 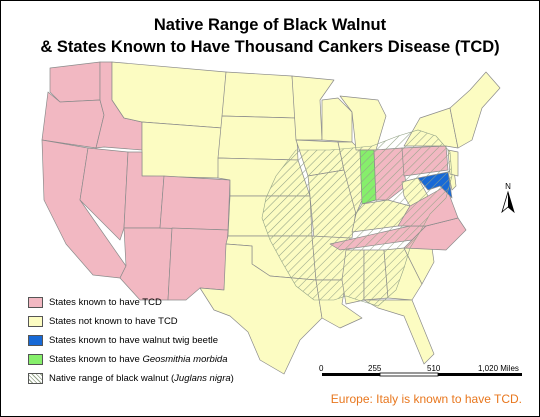 I want to click on scale-tick-255: 255, so click(x=375, y=368).